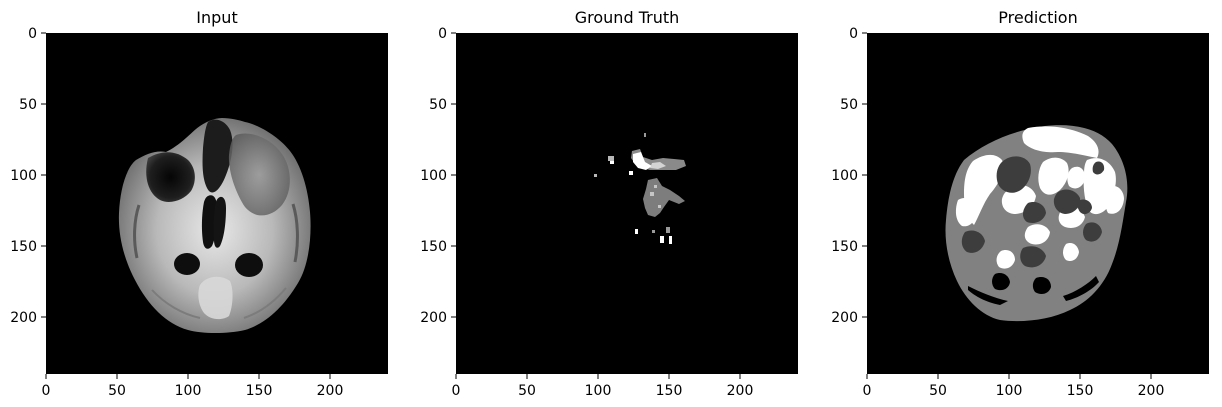  What do you see at coordinates (214, 225) in the screenshot?
I see `mri-image` at bounding box center [214, 225].